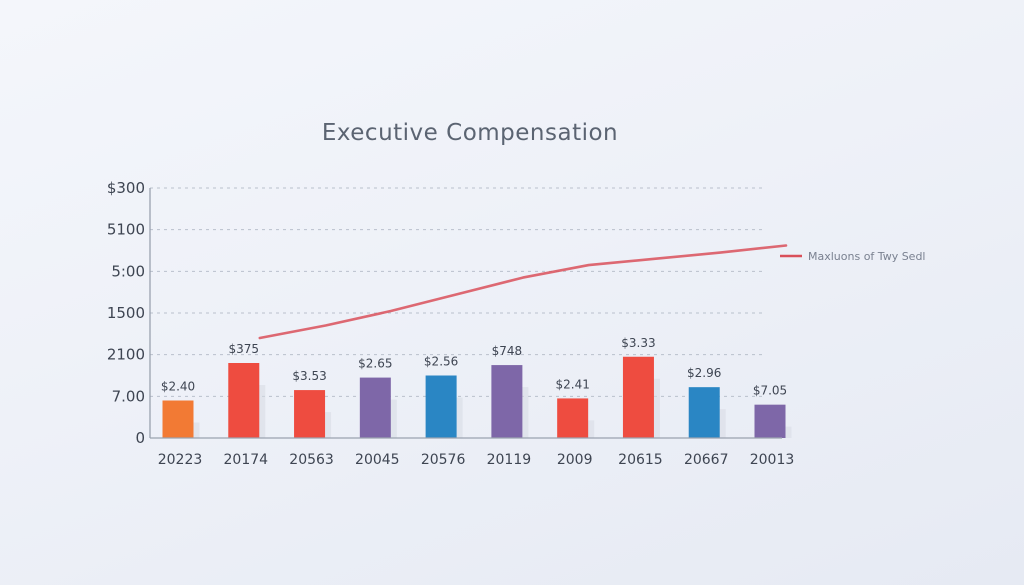 The height and width of the screenshot is (585, 1024). Describe the element at coordinates (572, 384) in the screenshot. I see `data-label: $2.41` at that location.